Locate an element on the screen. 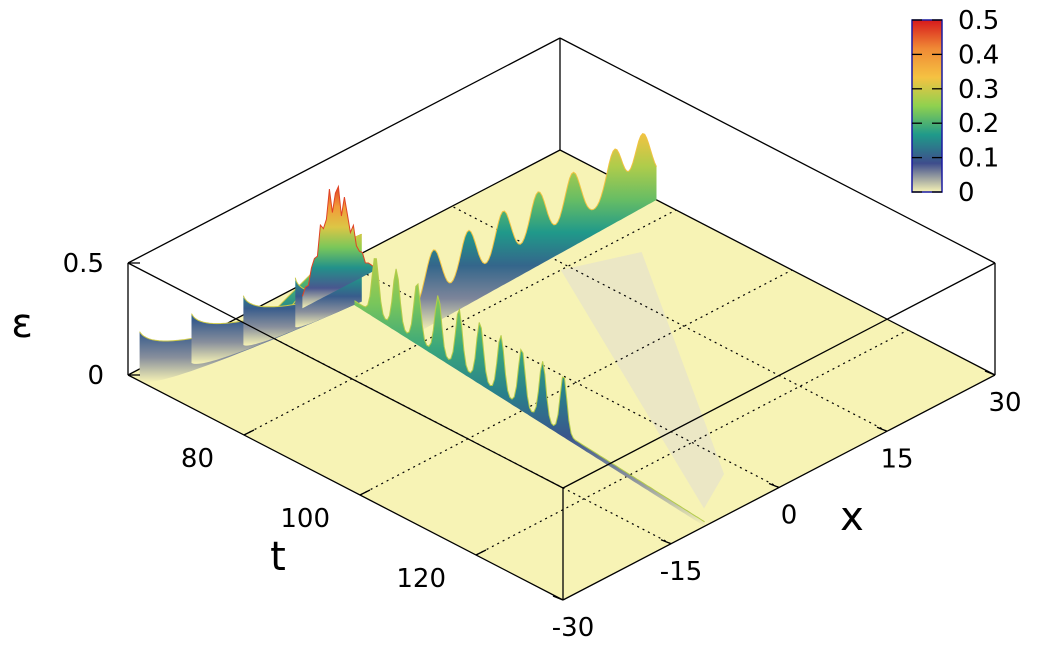 Image resolution: width=1038 pixels, height=646 pixels. colorbar-tick-label: 0.2 is located at coordinates (978, 124).